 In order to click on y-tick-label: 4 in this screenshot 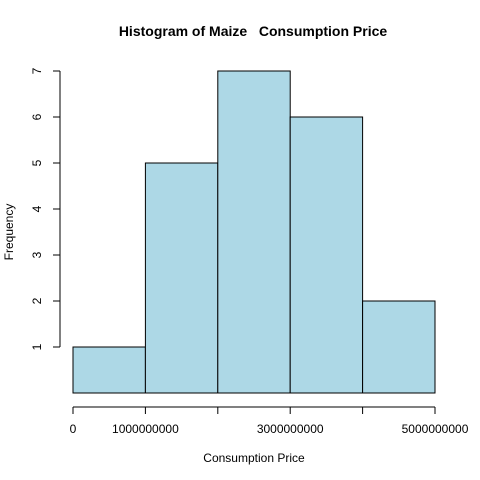, I will do `click(37, 208)`.